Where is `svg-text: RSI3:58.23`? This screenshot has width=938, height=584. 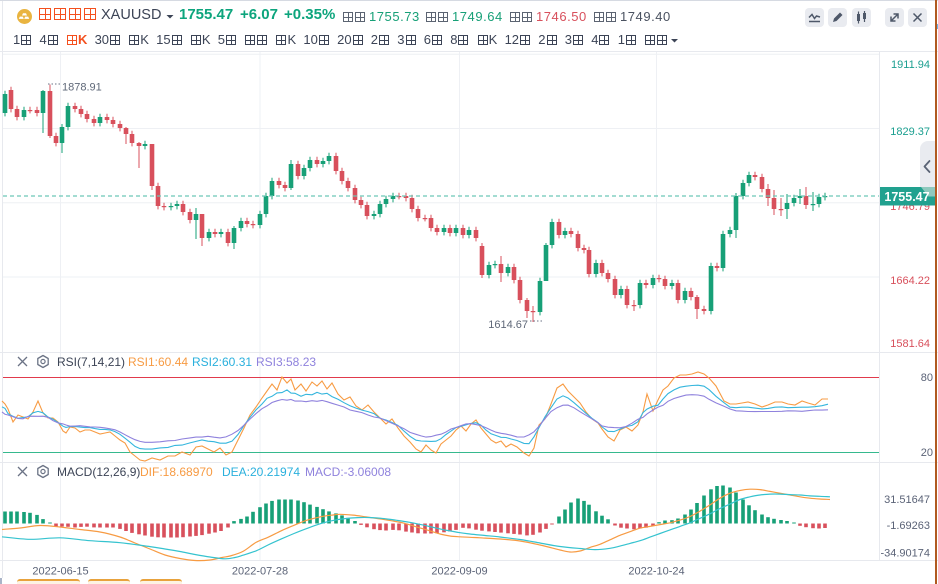
svg-text: RSI3:58.23 is located at coordinates (286, 362).